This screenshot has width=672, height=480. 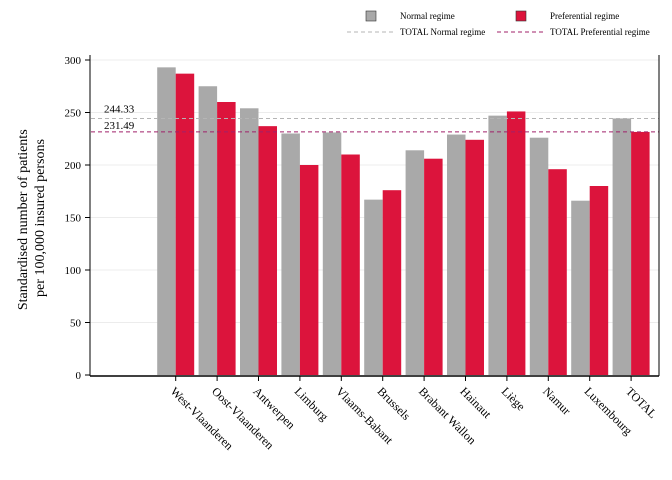 What do you see at coordinates (40, 218) in the screenshot?
I see `y-axis-label-line-2: per 100,000 insured persons` at bounding box center [40, 218].